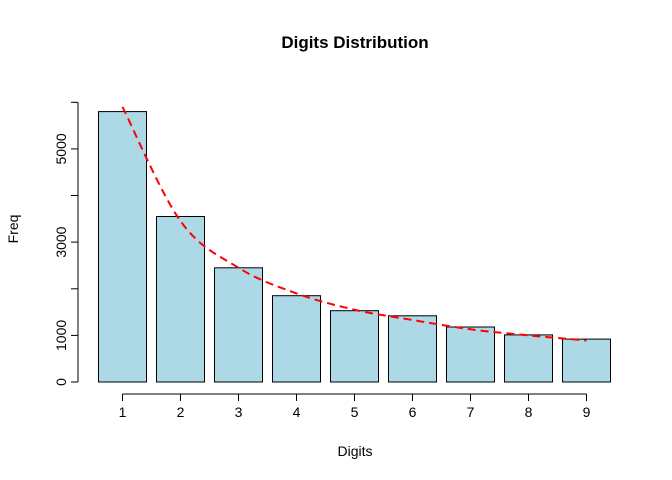 The image size is (672, 480). What do you see at coordinates (413, 412) in the screenshot?
I see `x-tick-label-6: 6` at bounding box center [413, 412].